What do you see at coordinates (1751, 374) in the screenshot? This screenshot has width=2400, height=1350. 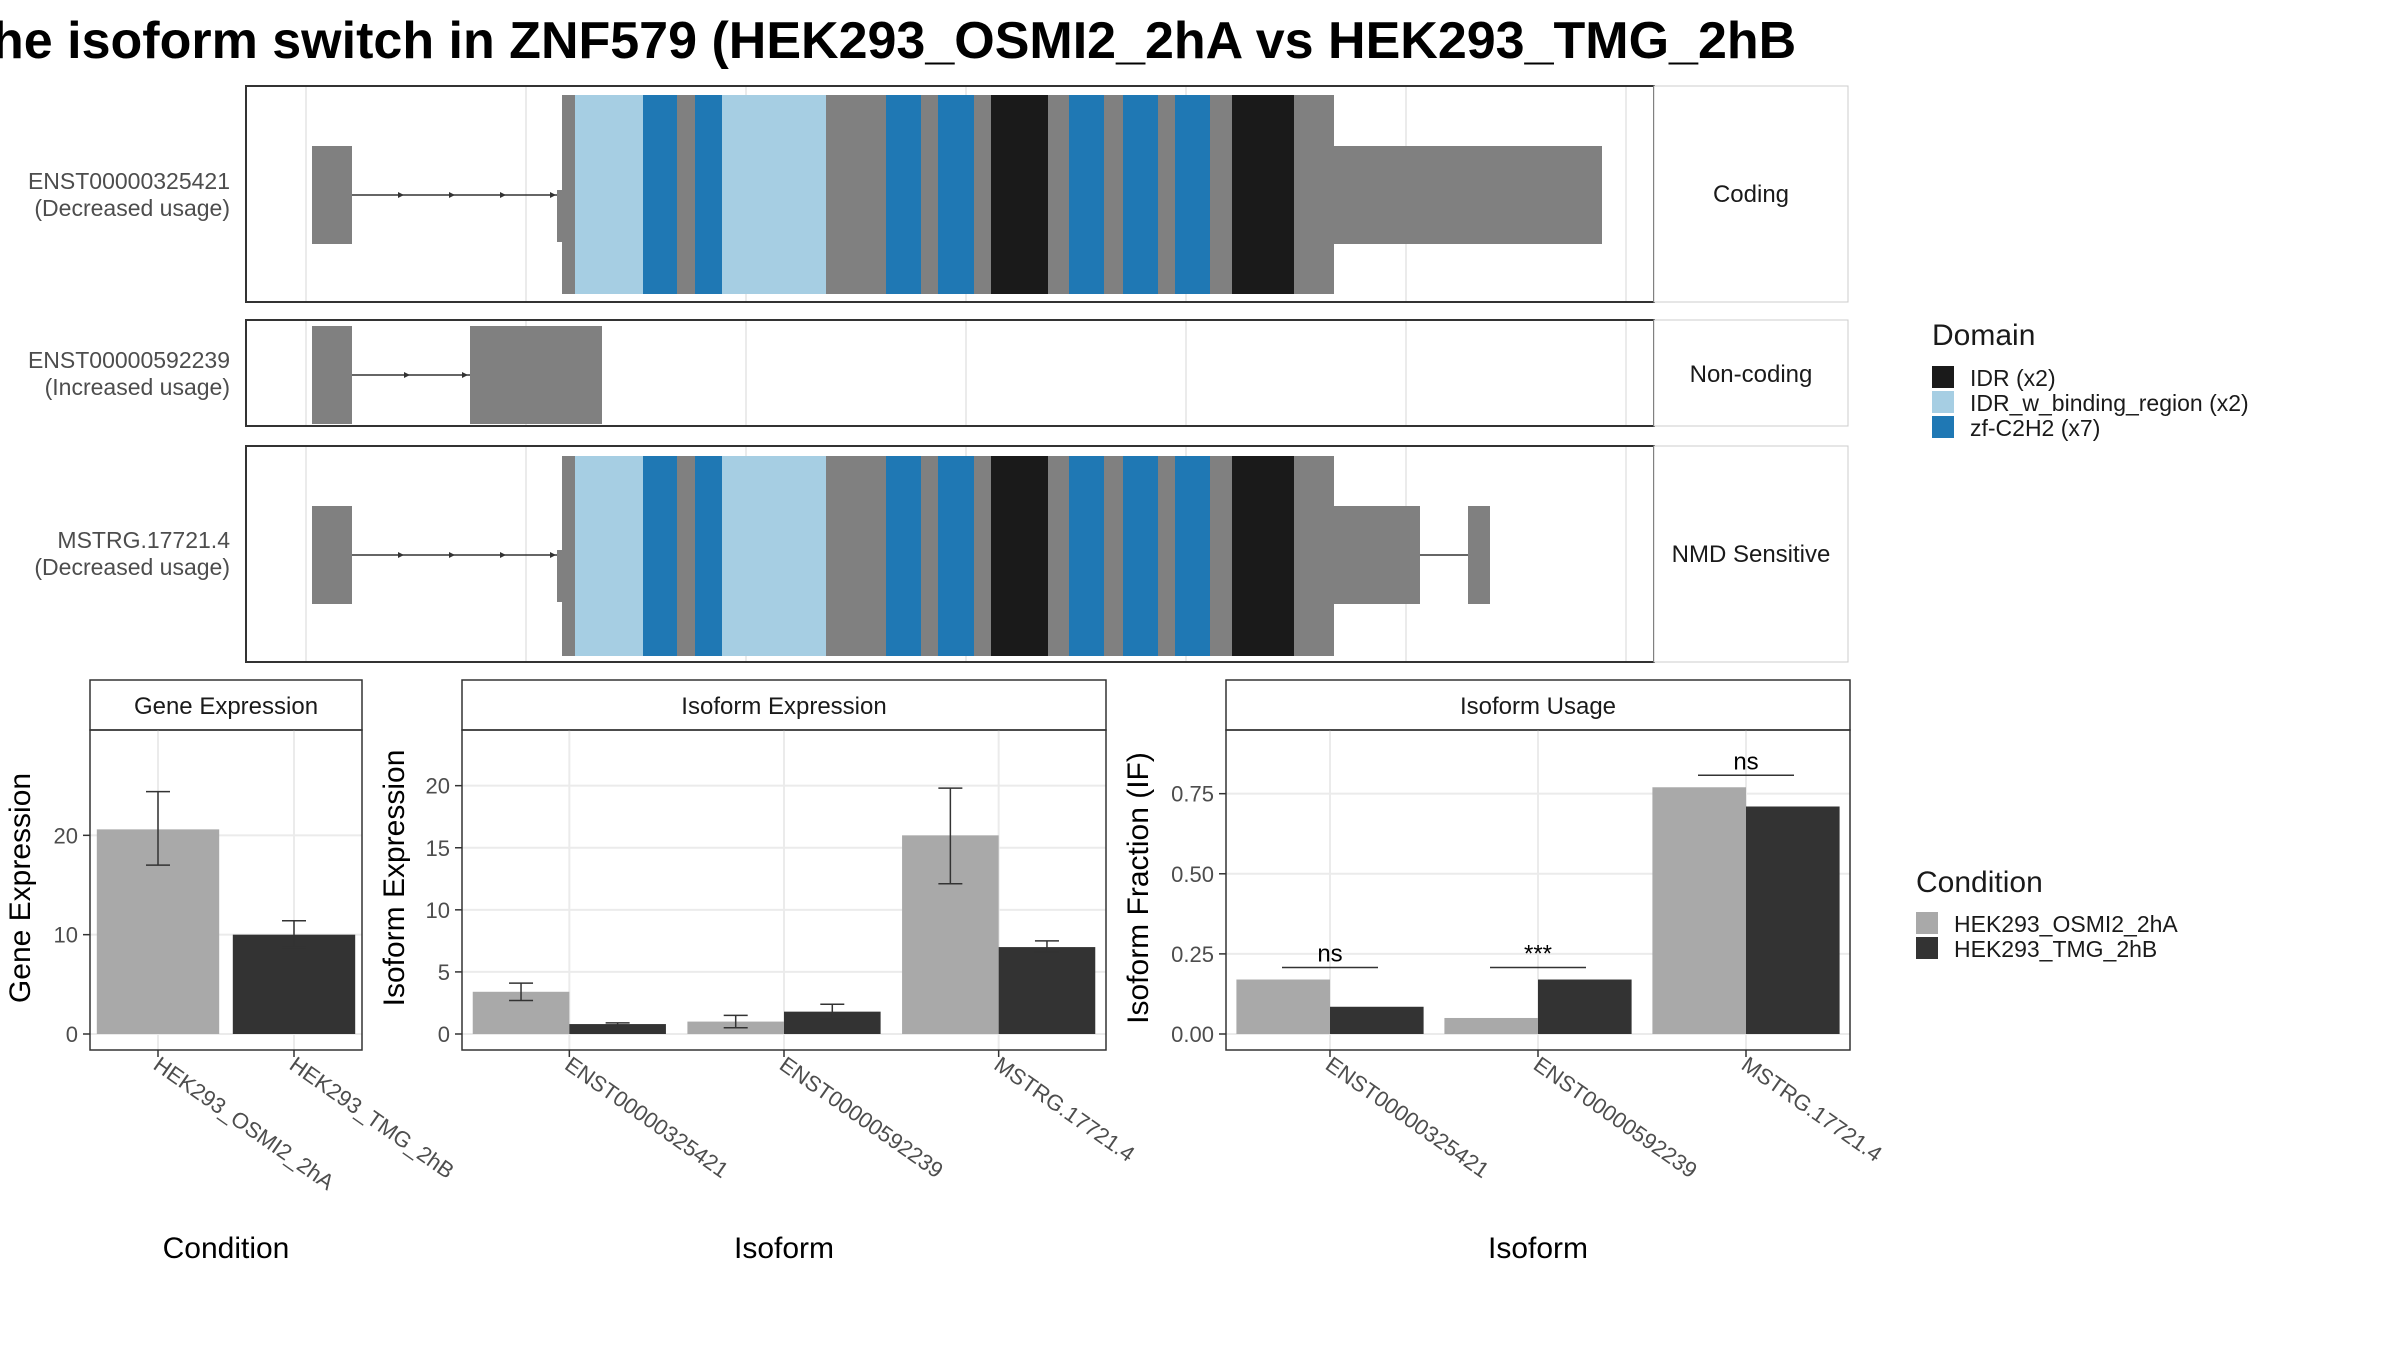 I see `strip-label-noncoding: Non-coding` at bounding box center [1751, 374].